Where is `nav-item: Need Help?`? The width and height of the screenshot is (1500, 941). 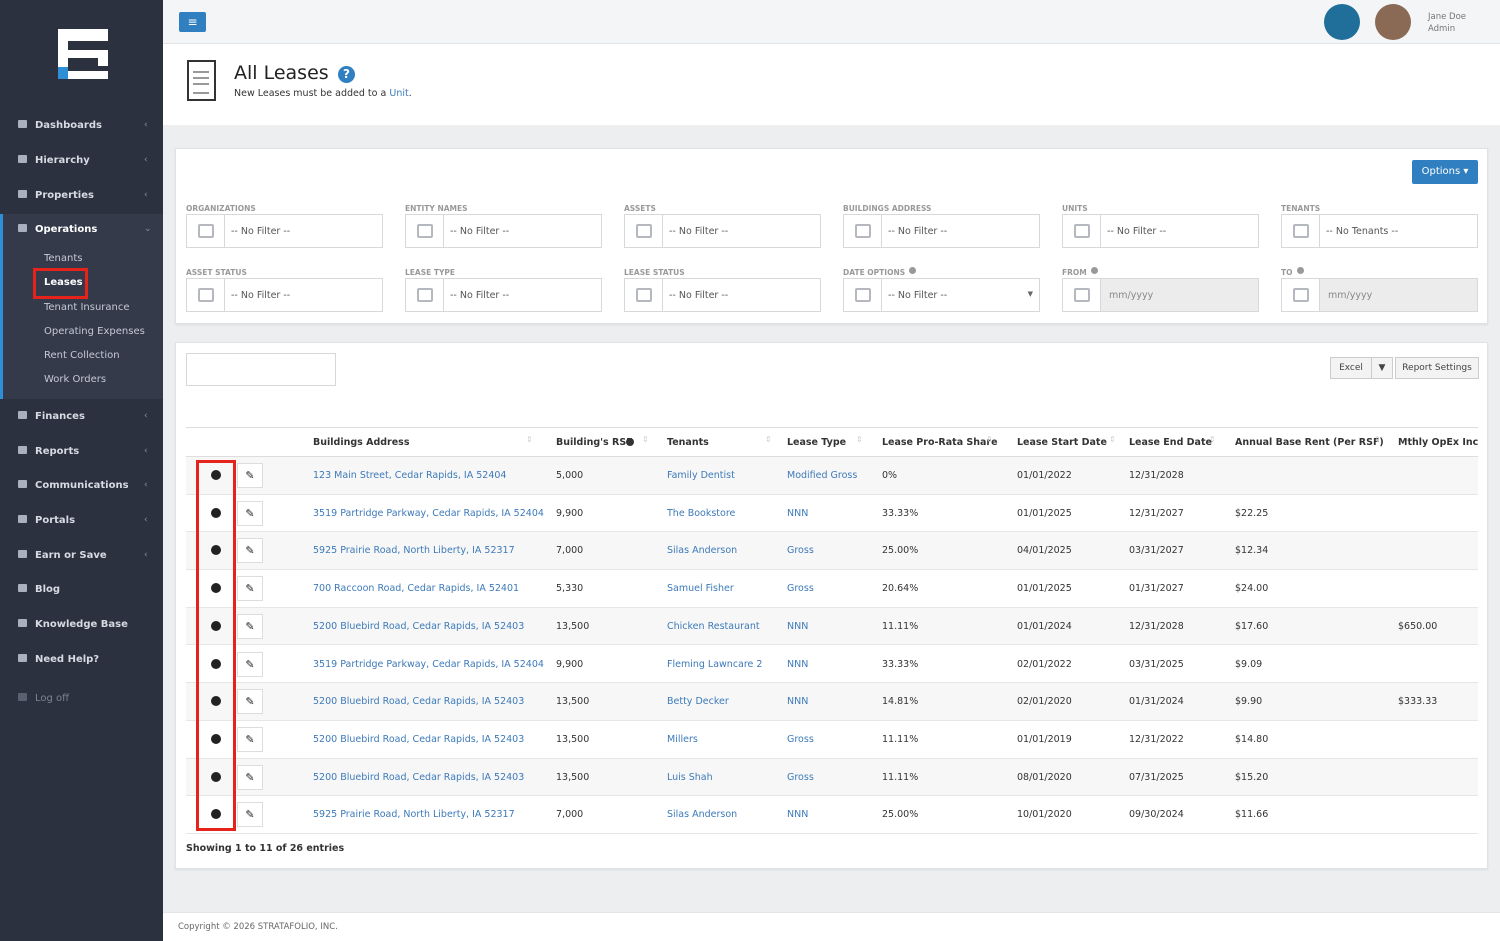
nav-item: Need Help? is located at coordinates (58, 659).